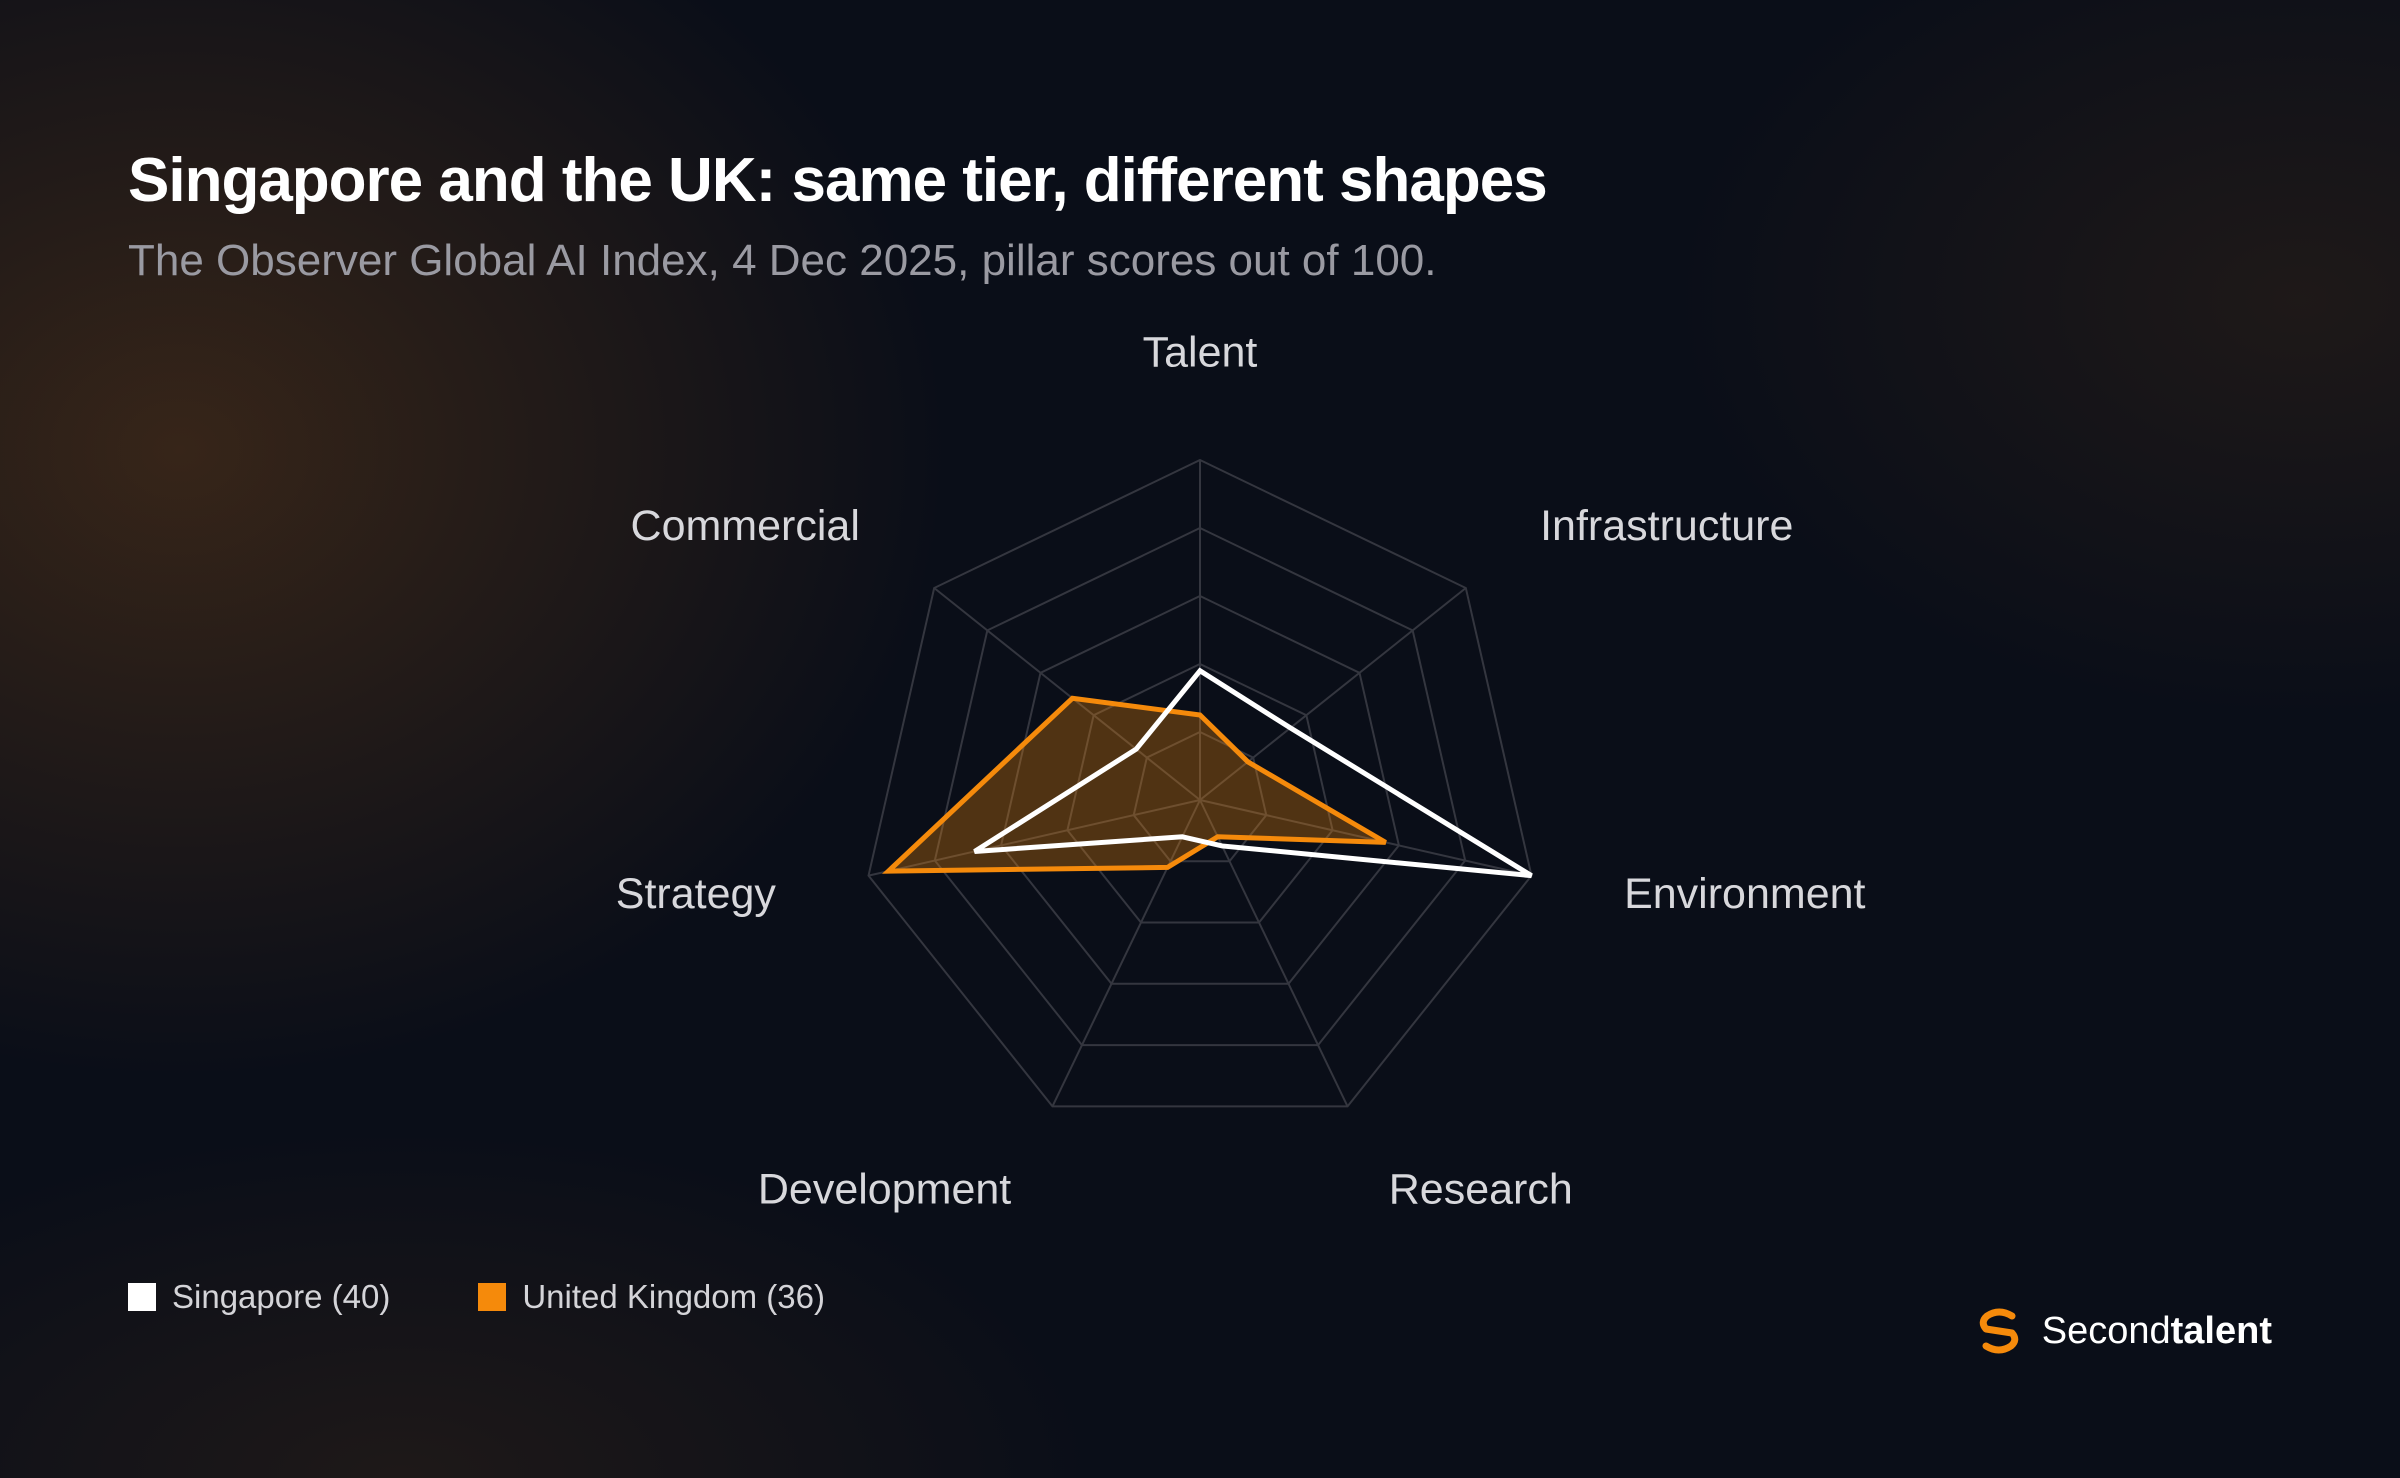 Image resolution: width=2400 pixels, height=1478 pixels. Describe the element at coordinates (1365, 838) in the screenshot. I see `spoke-environment` at that location.